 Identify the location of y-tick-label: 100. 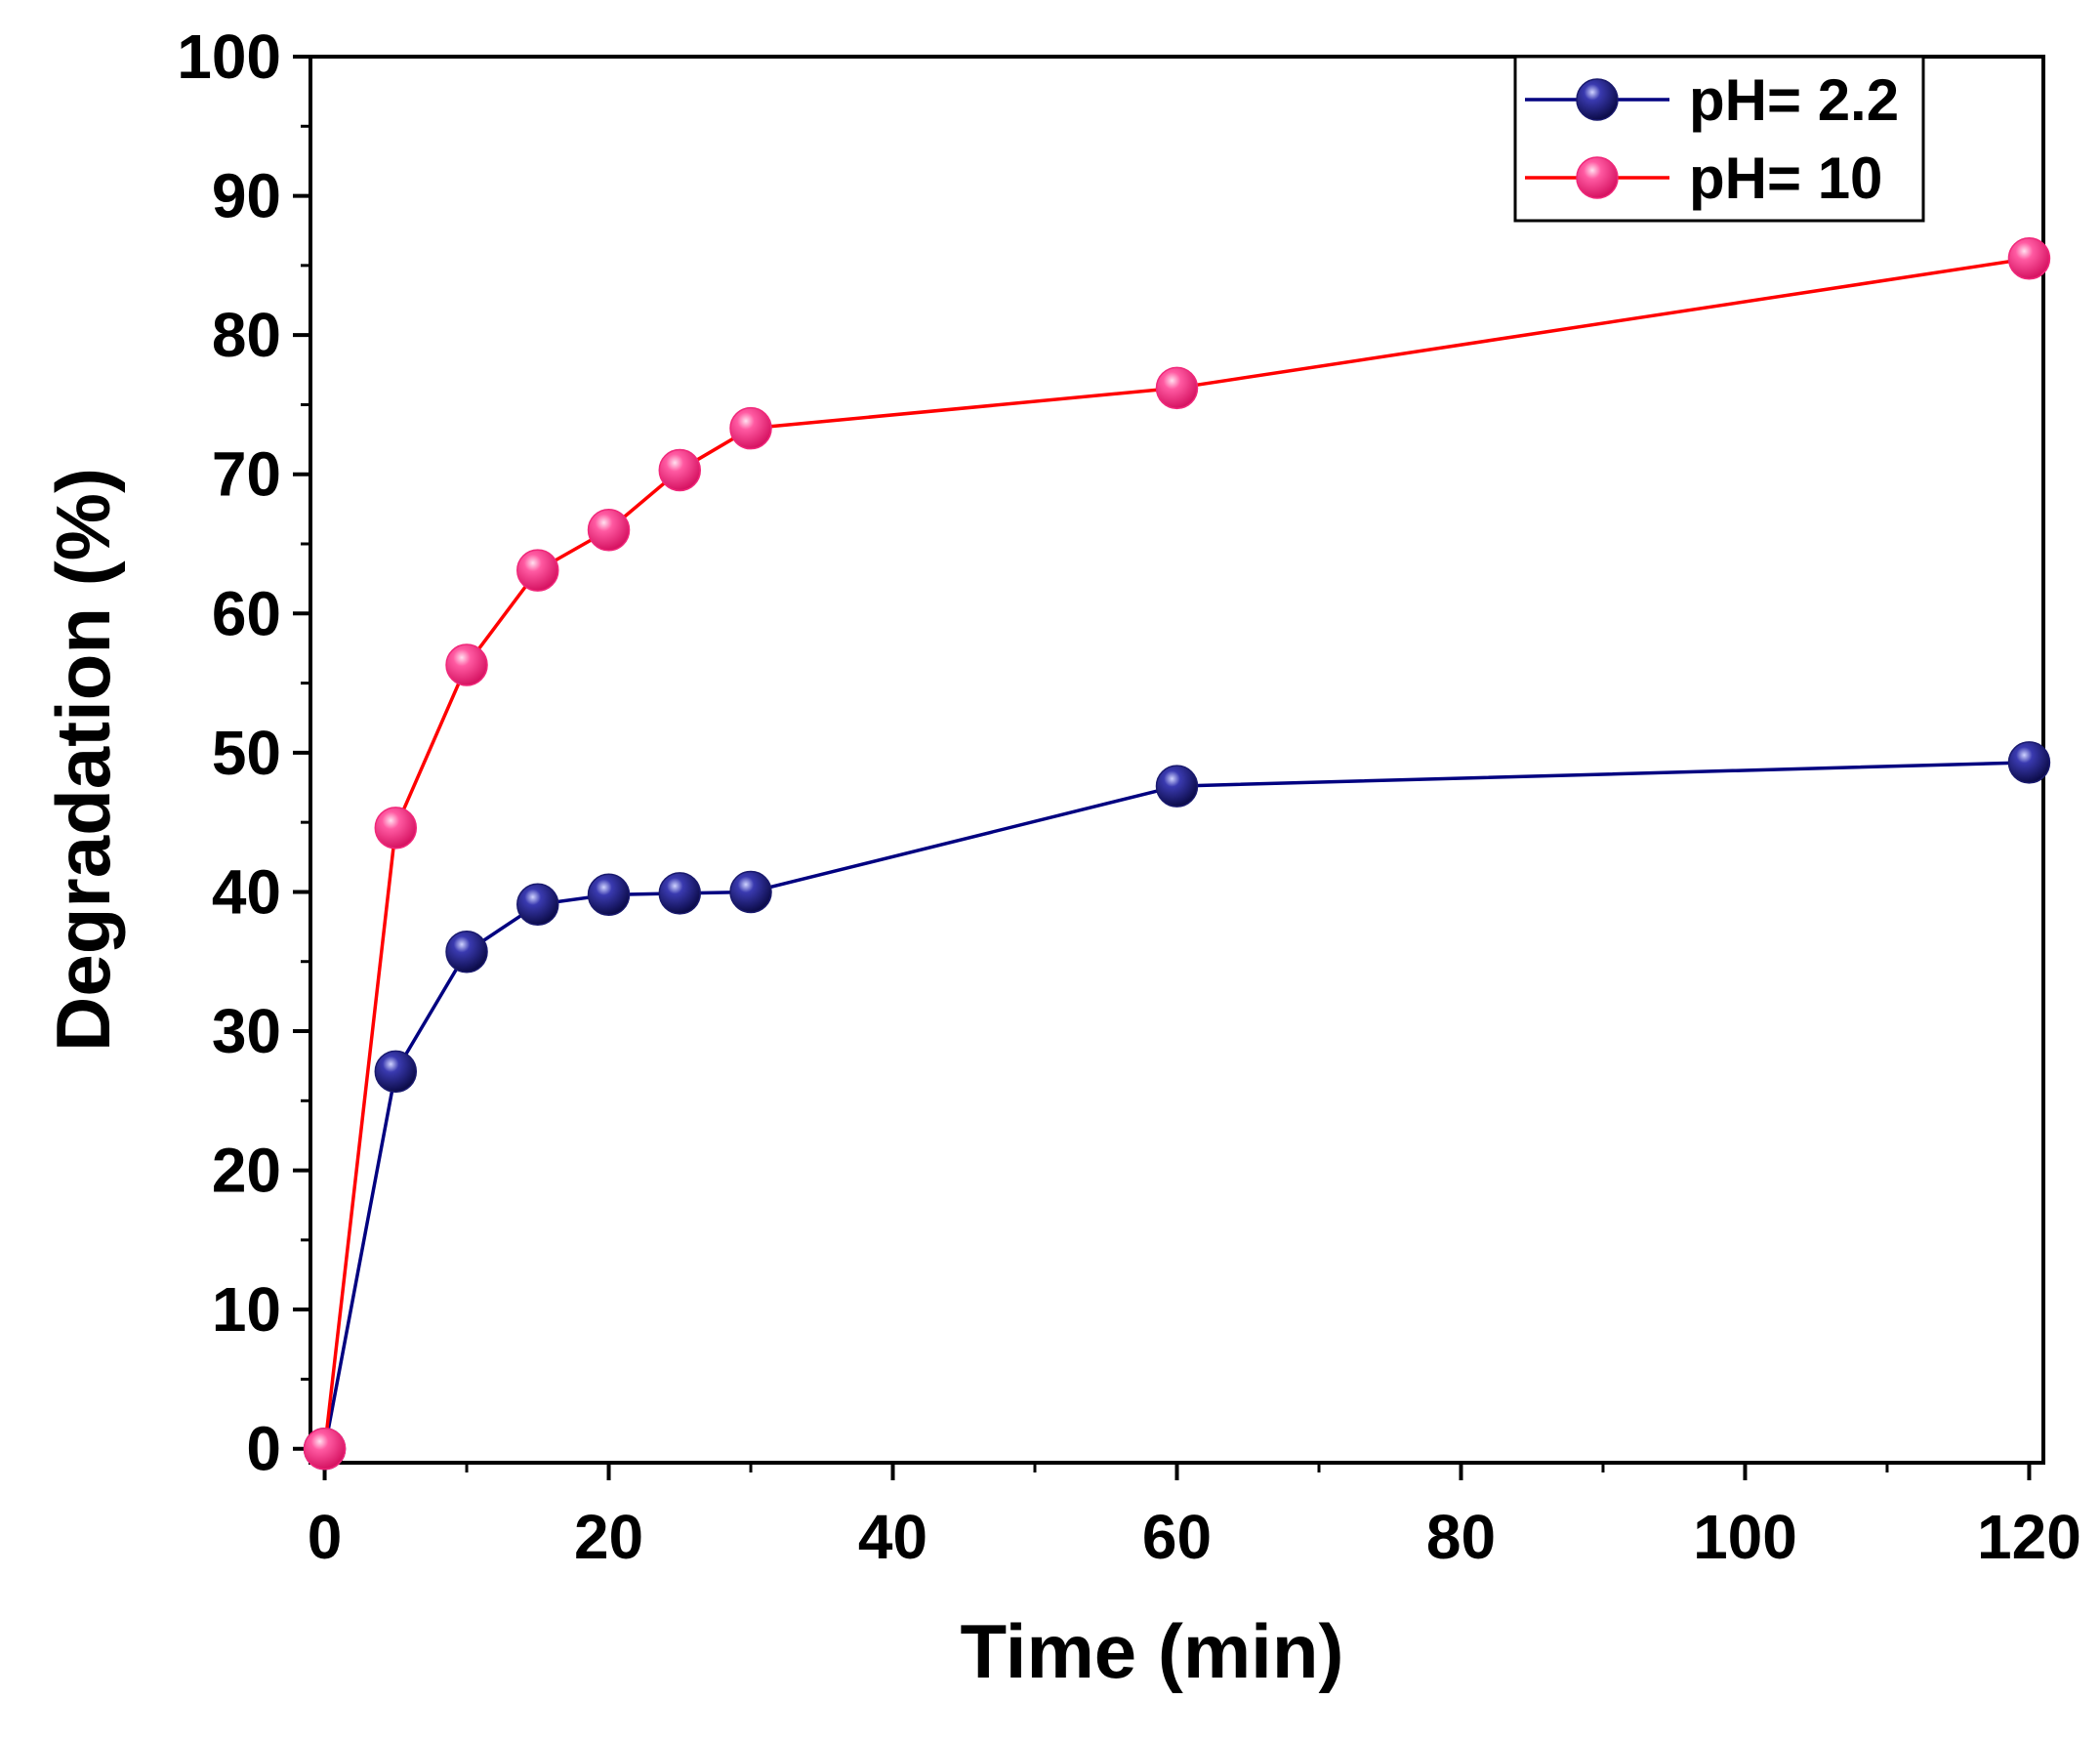
(229, 56).